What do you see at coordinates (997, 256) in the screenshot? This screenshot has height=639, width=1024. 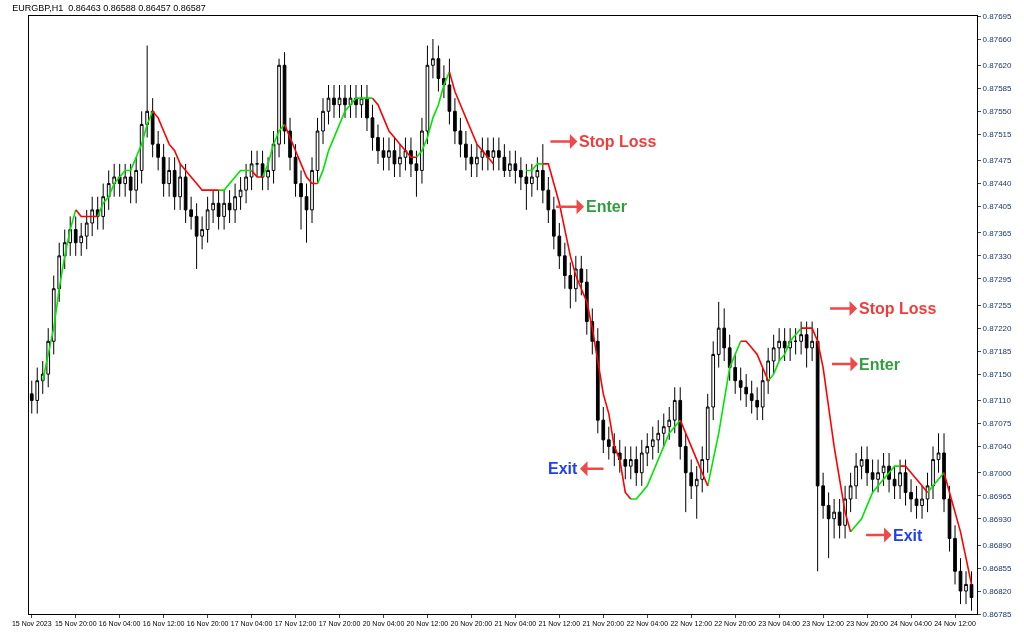 I see `y-tick-label: 0.87330` at bounding box center [997, 256].